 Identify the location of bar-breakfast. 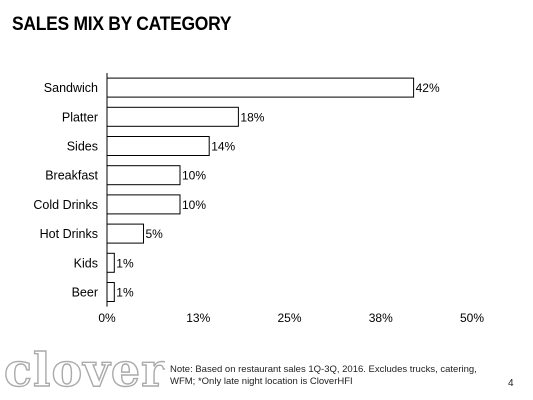
(143, 175).